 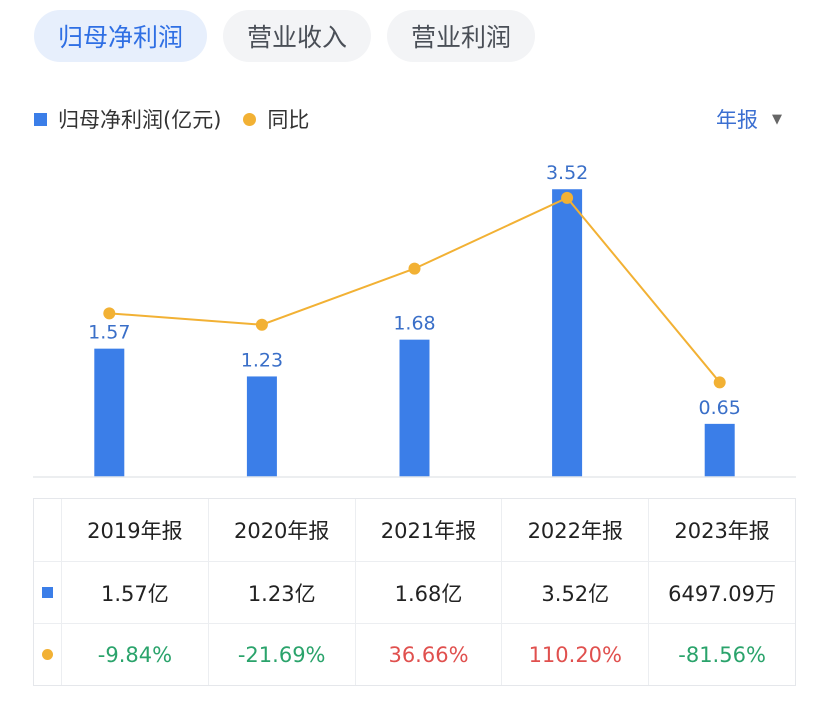 I want to click on table-header-cell: 2022年报, so click(x=574, y=530).